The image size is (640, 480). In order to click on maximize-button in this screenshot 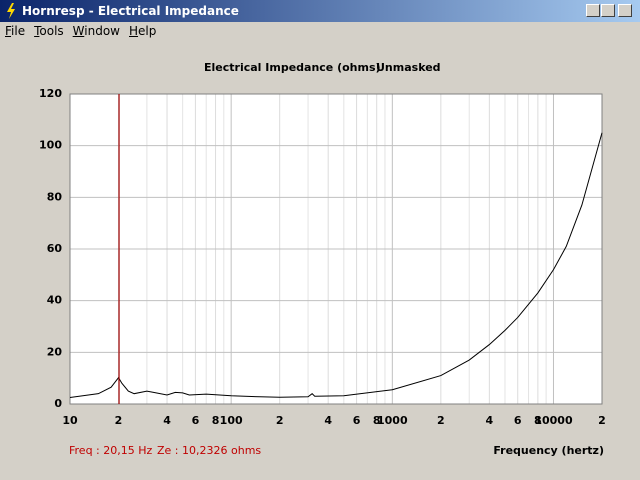, I will do `click(608, 10)`.